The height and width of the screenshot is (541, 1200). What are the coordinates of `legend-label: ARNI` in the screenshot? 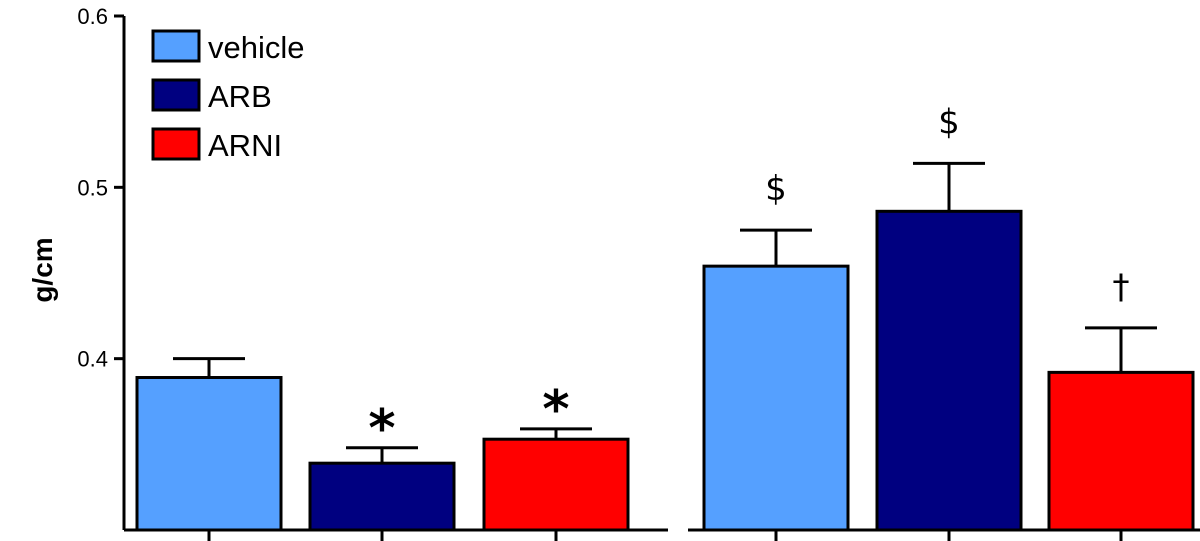 It's located at (245, 145).